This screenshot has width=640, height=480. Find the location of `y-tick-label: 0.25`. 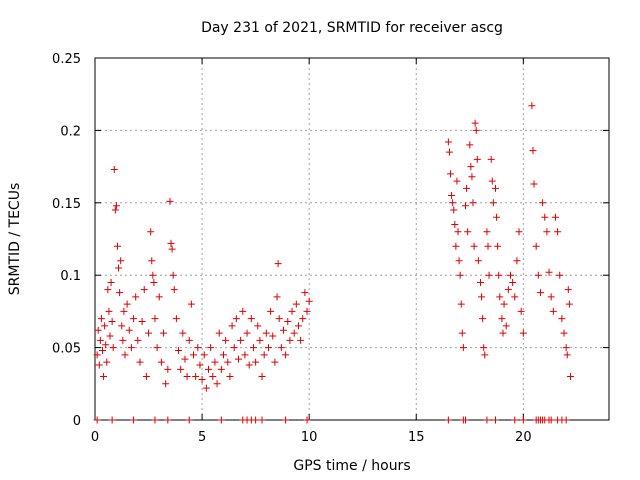

y-tick-label: 0.25 is located at coordinates (66, 59).